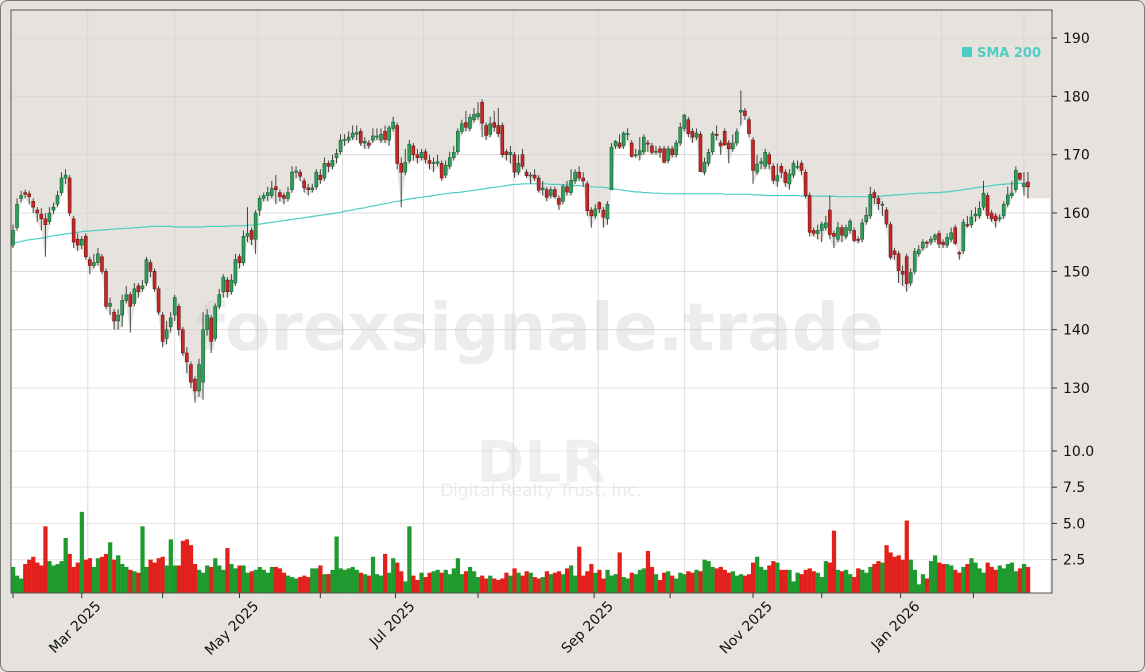 The height and width of the screenshot is (672, 1145). What do you see at coordinates (1074, 561) in the screenshot?
I see `volume-tick-label: 2.5` at bounding box center [1074, 561].